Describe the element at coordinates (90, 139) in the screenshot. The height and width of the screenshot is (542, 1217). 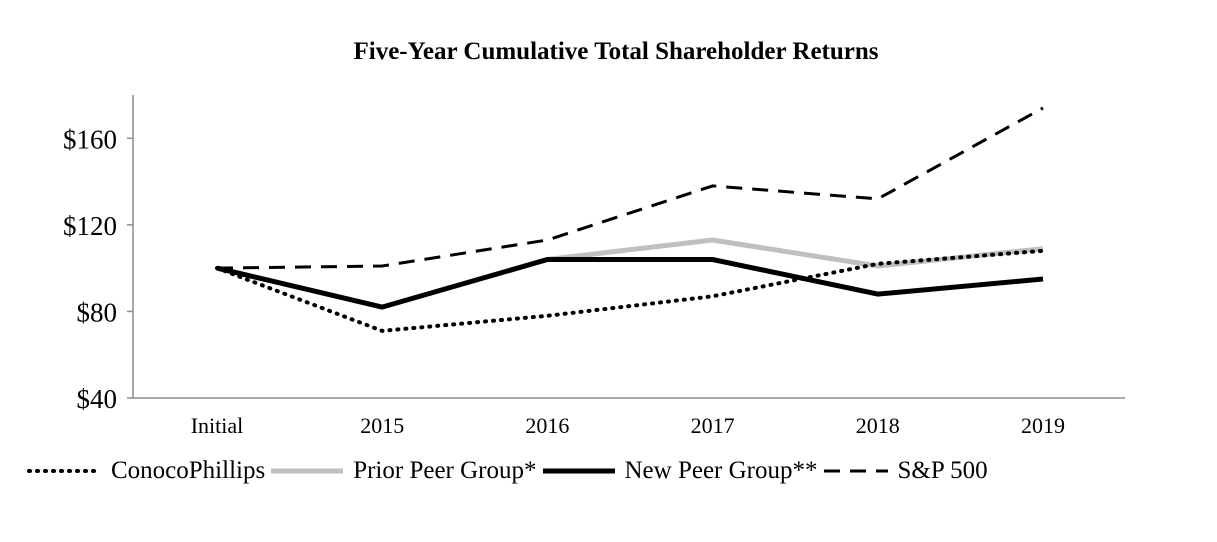
I see `y-tick-label: $160` at that location.